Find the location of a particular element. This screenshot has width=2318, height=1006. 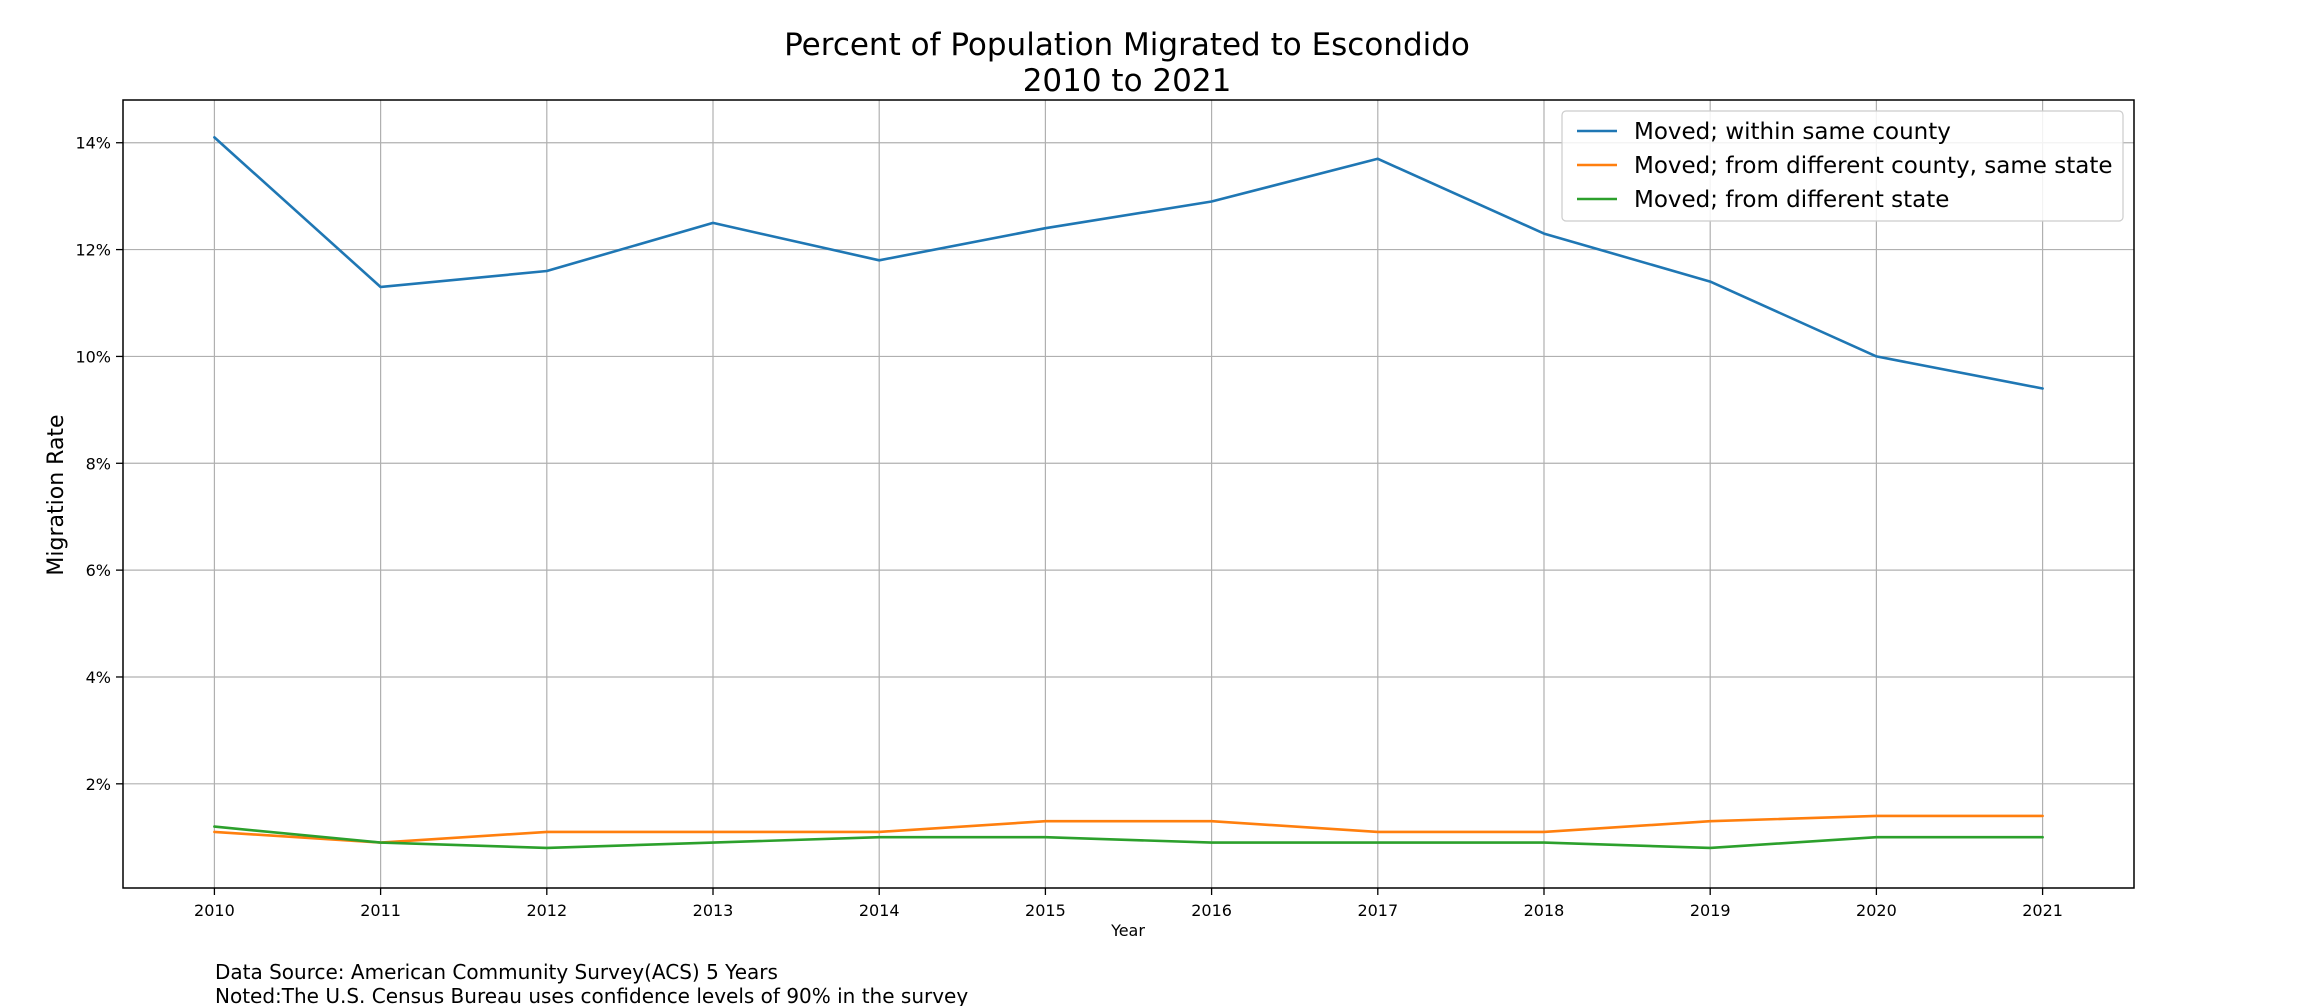

y-tick-label: 8% is located at coordinates (98, 463).